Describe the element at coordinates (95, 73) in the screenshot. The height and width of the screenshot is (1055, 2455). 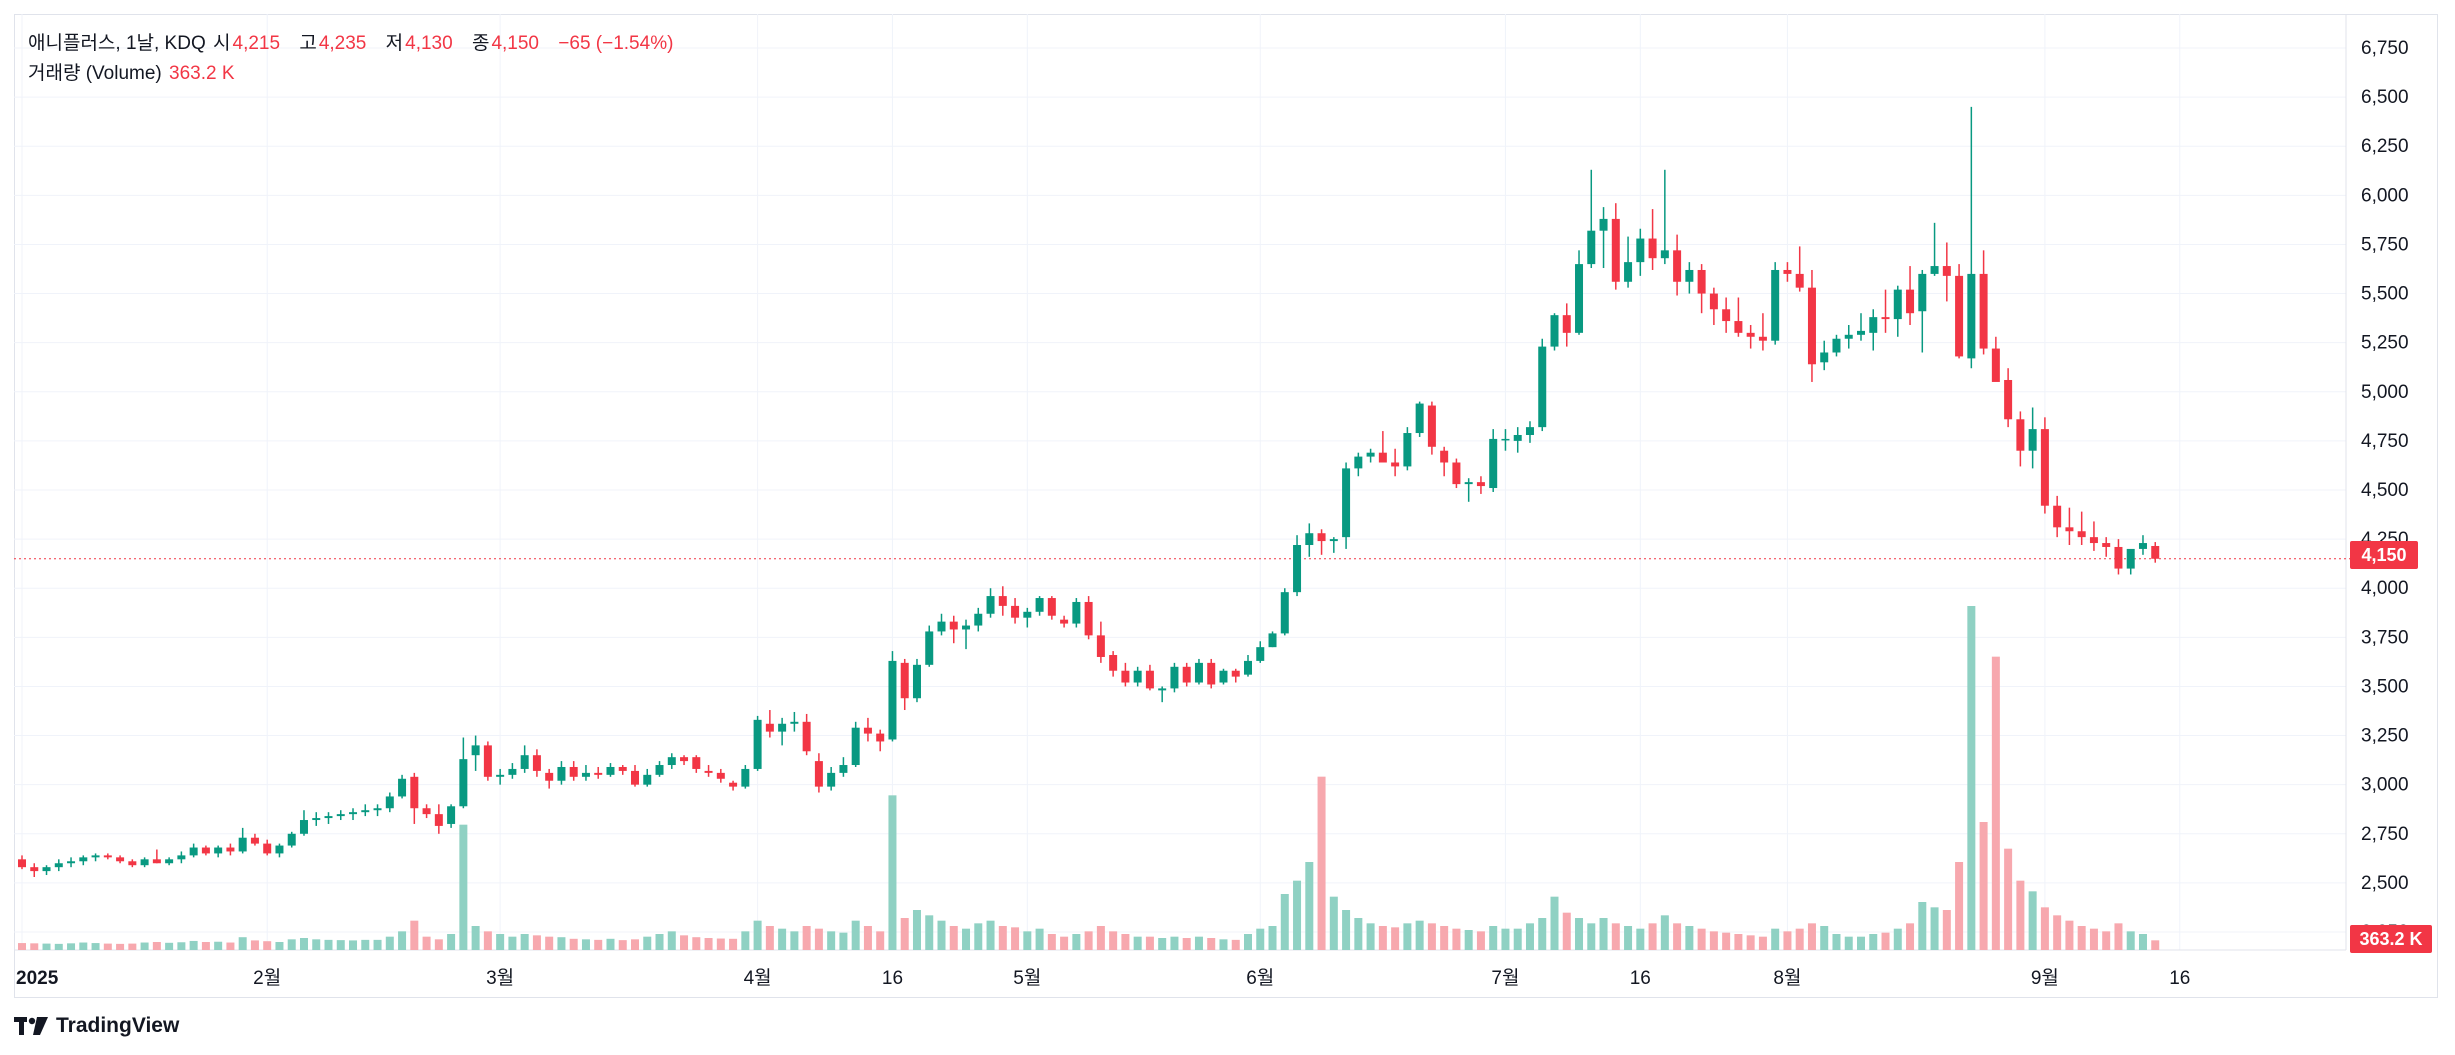
I see `volume-label: 거래량 (Volume)` at that location.